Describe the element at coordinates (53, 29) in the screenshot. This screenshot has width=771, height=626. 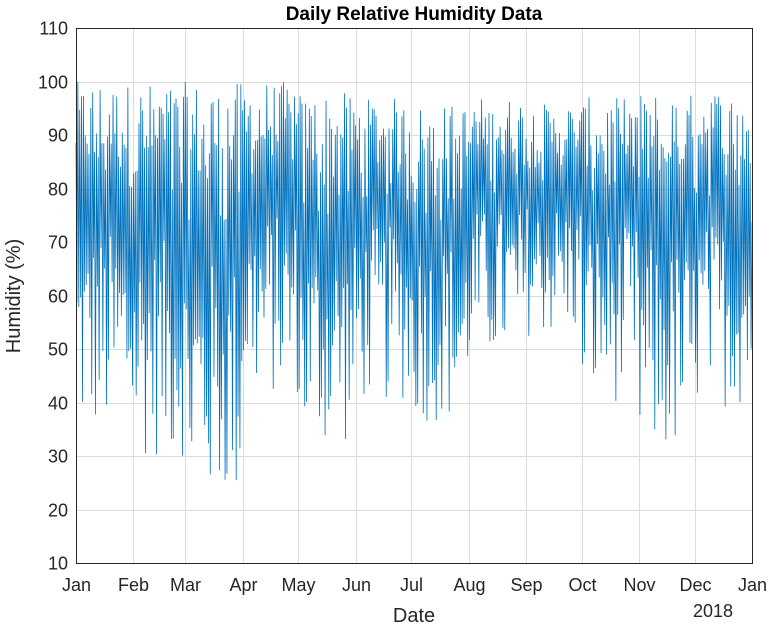
I see `y-tick-label: 110` at that location.